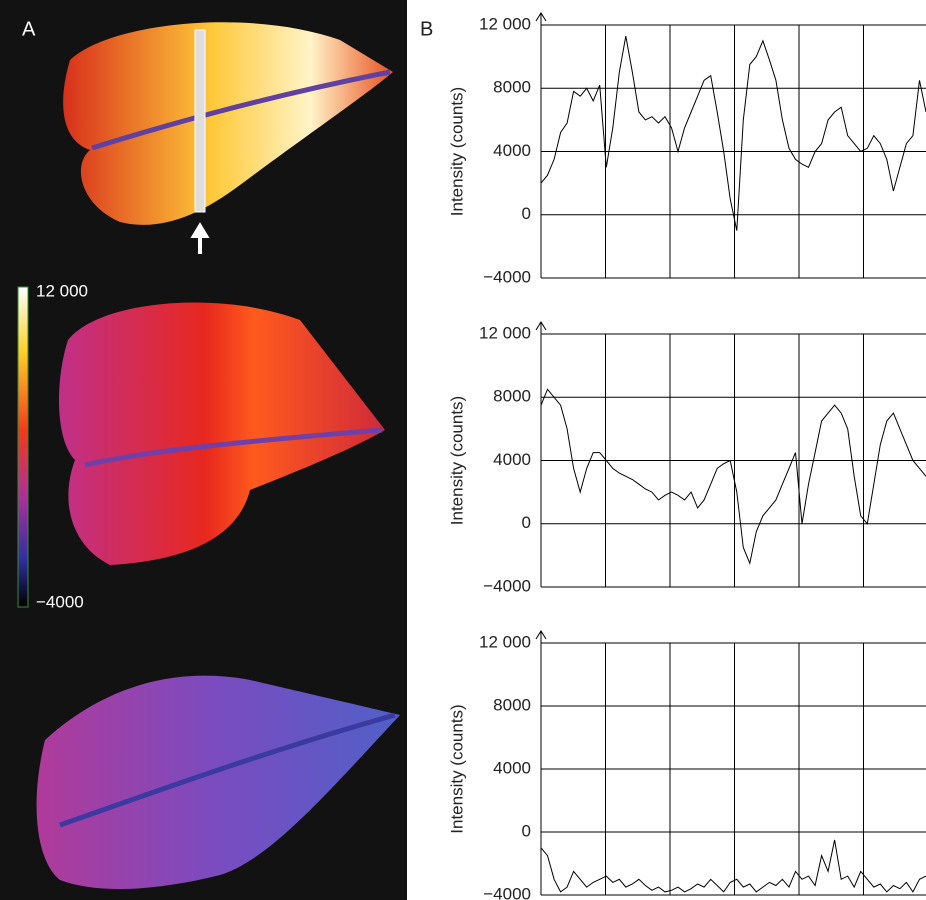  I want to click on colorbar-min-label: −4000, so click(60, 601).